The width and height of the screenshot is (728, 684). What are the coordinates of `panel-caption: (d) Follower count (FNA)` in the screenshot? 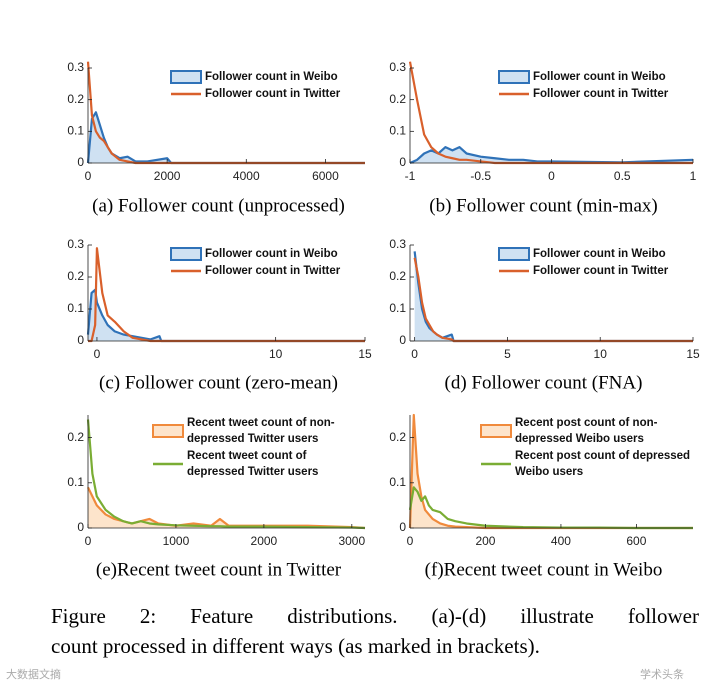 It's located at (544, 382).